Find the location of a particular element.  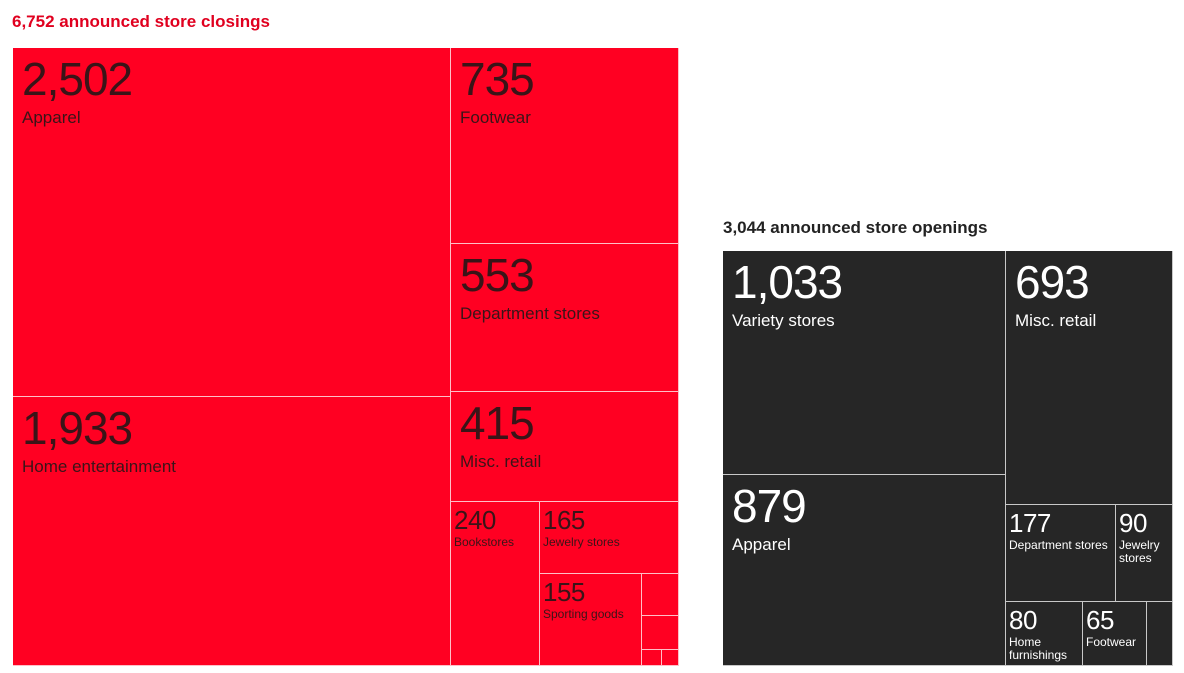

closings-cell-sporting-goods: 155 Sporting goods is located at coordinates (591, 620).